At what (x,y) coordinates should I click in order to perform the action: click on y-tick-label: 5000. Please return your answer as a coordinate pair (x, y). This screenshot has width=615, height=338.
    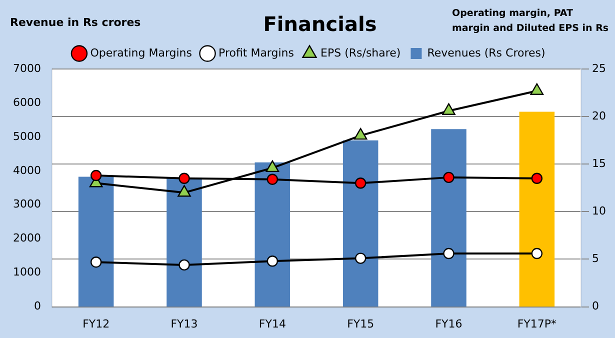
    Looking at the image, I should click on (26, 136).